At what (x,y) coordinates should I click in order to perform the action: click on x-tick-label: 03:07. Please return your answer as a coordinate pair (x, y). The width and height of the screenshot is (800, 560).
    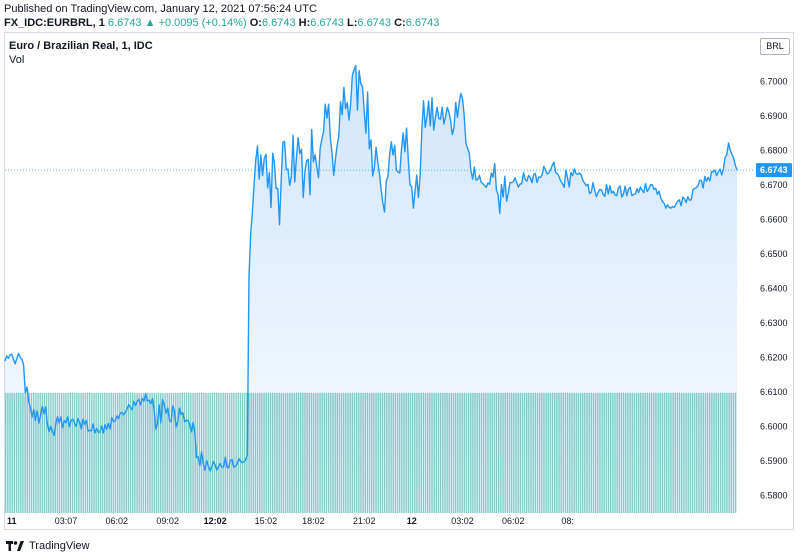
    Looking at the image, I should click on (66, 521).